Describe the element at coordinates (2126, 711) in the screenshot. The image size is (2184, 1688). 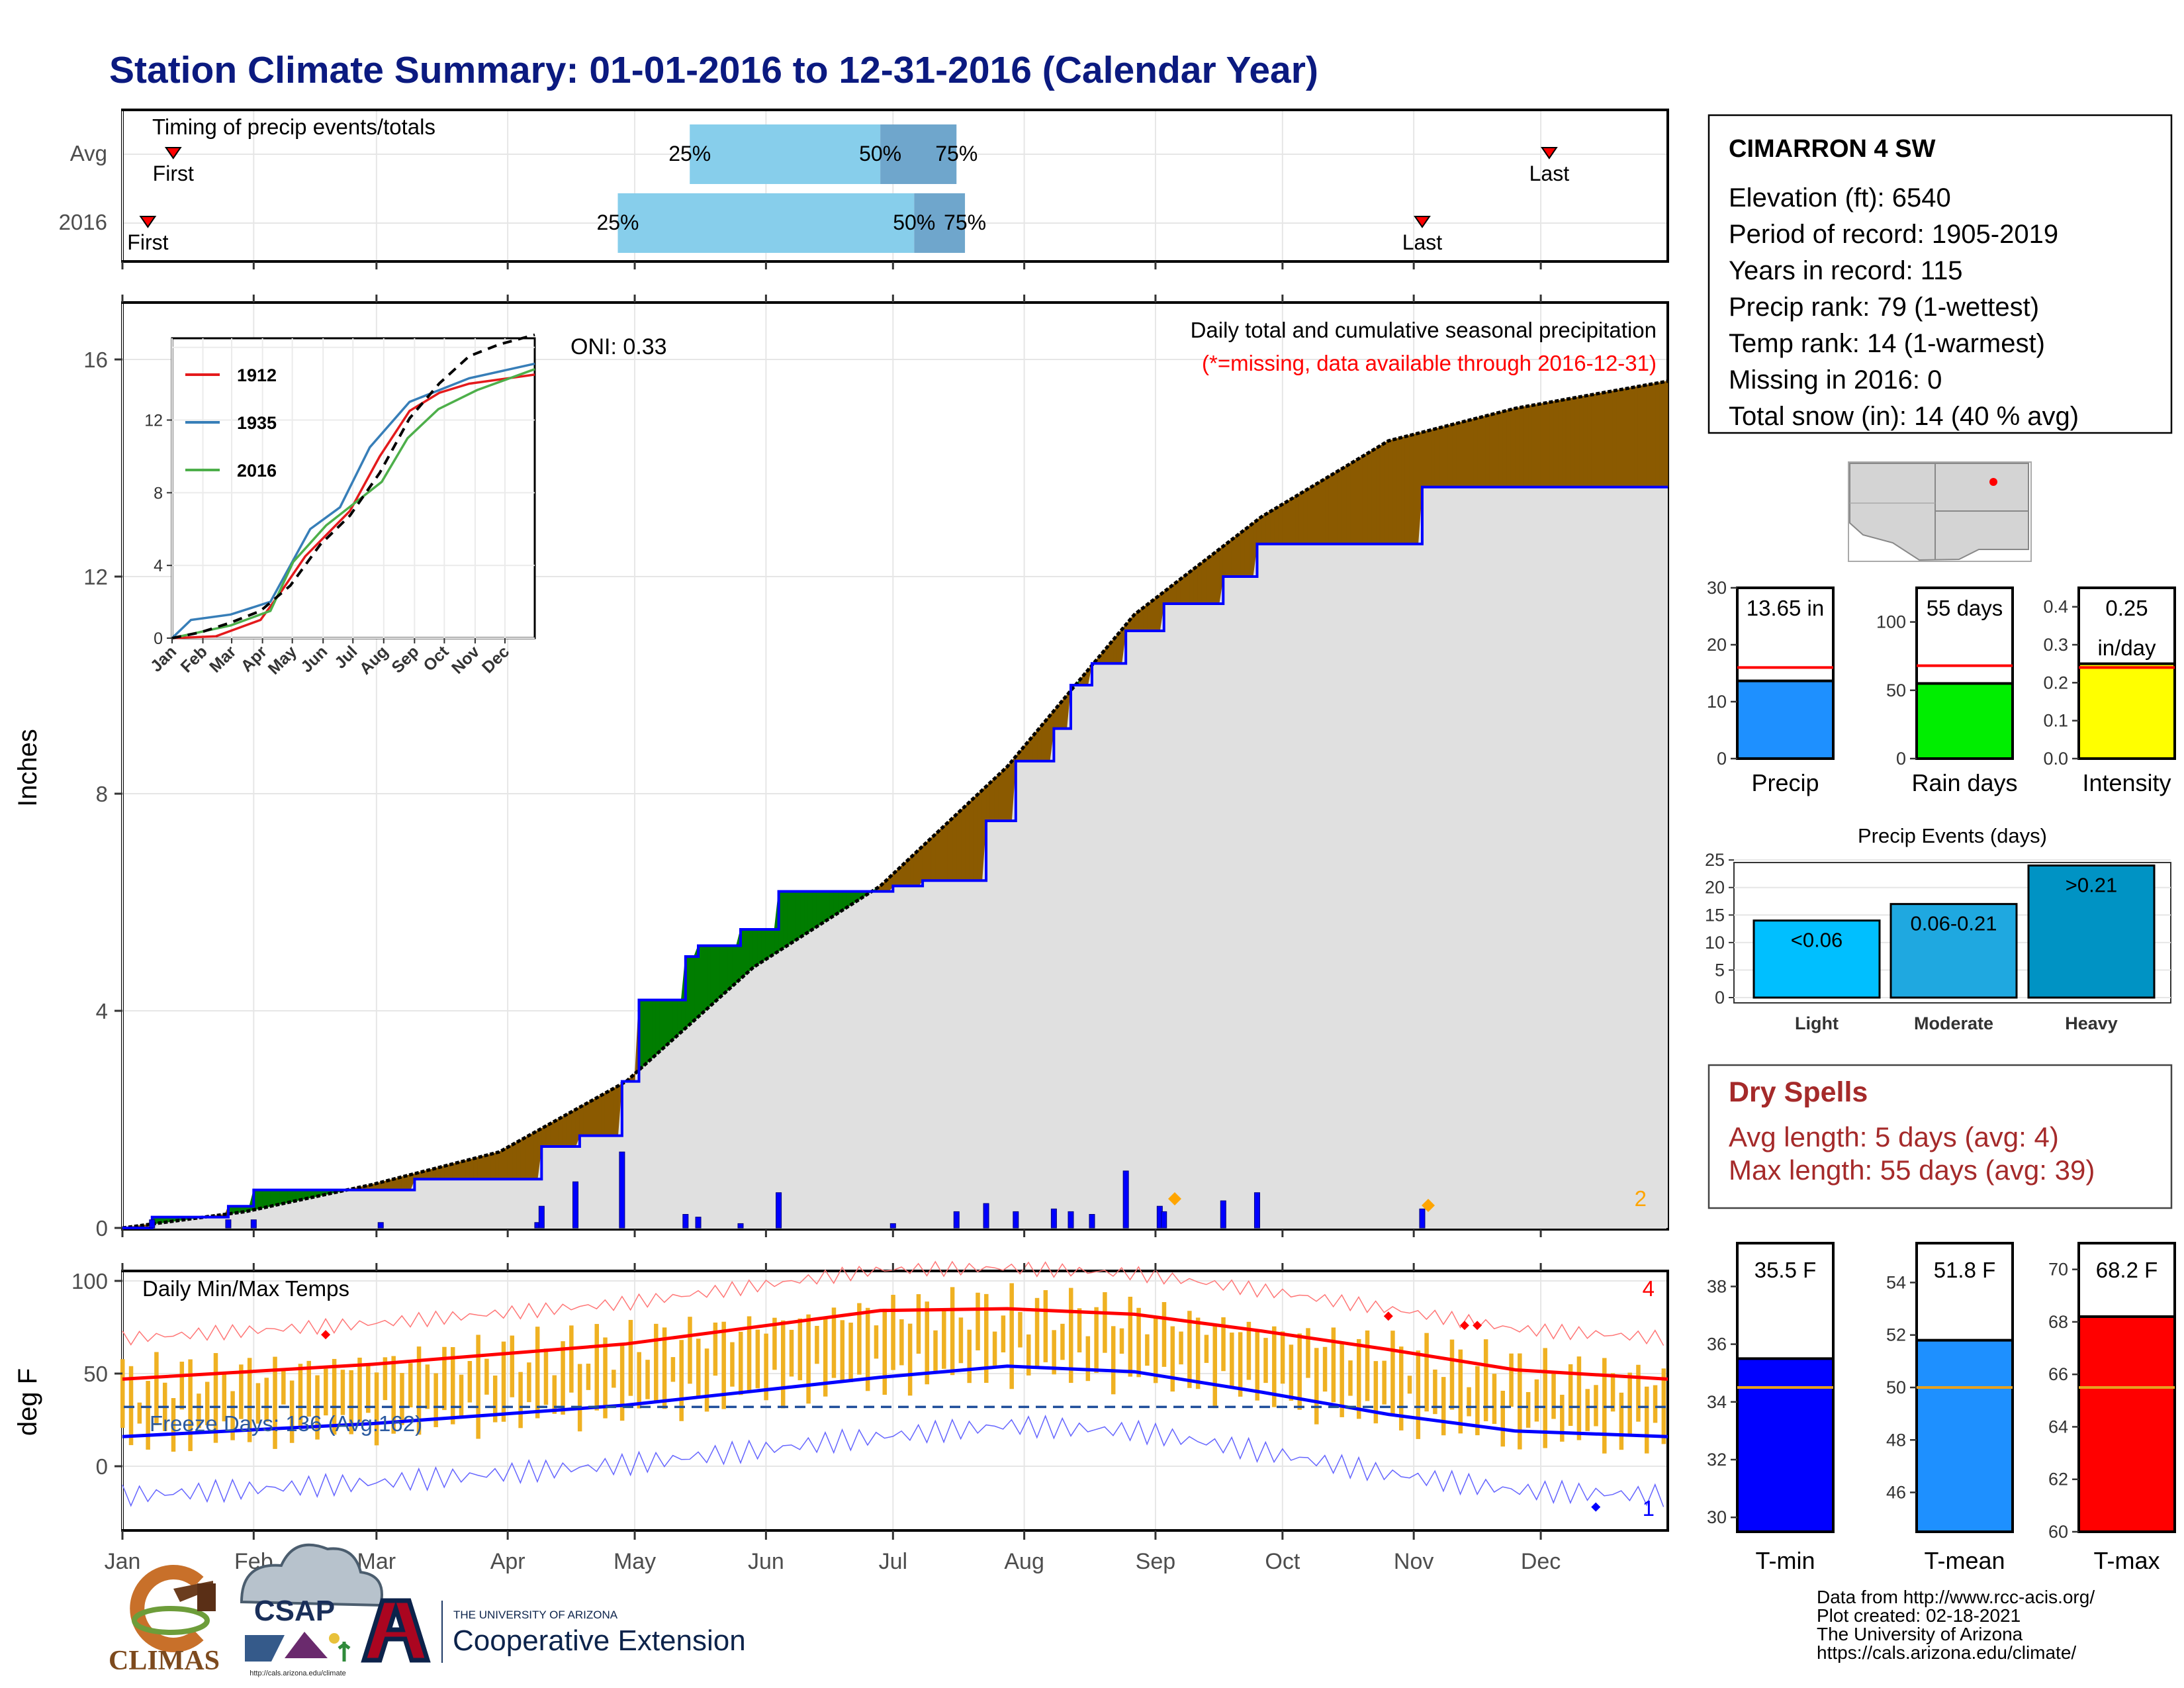
I see `gauge-fill-bar` at that location.